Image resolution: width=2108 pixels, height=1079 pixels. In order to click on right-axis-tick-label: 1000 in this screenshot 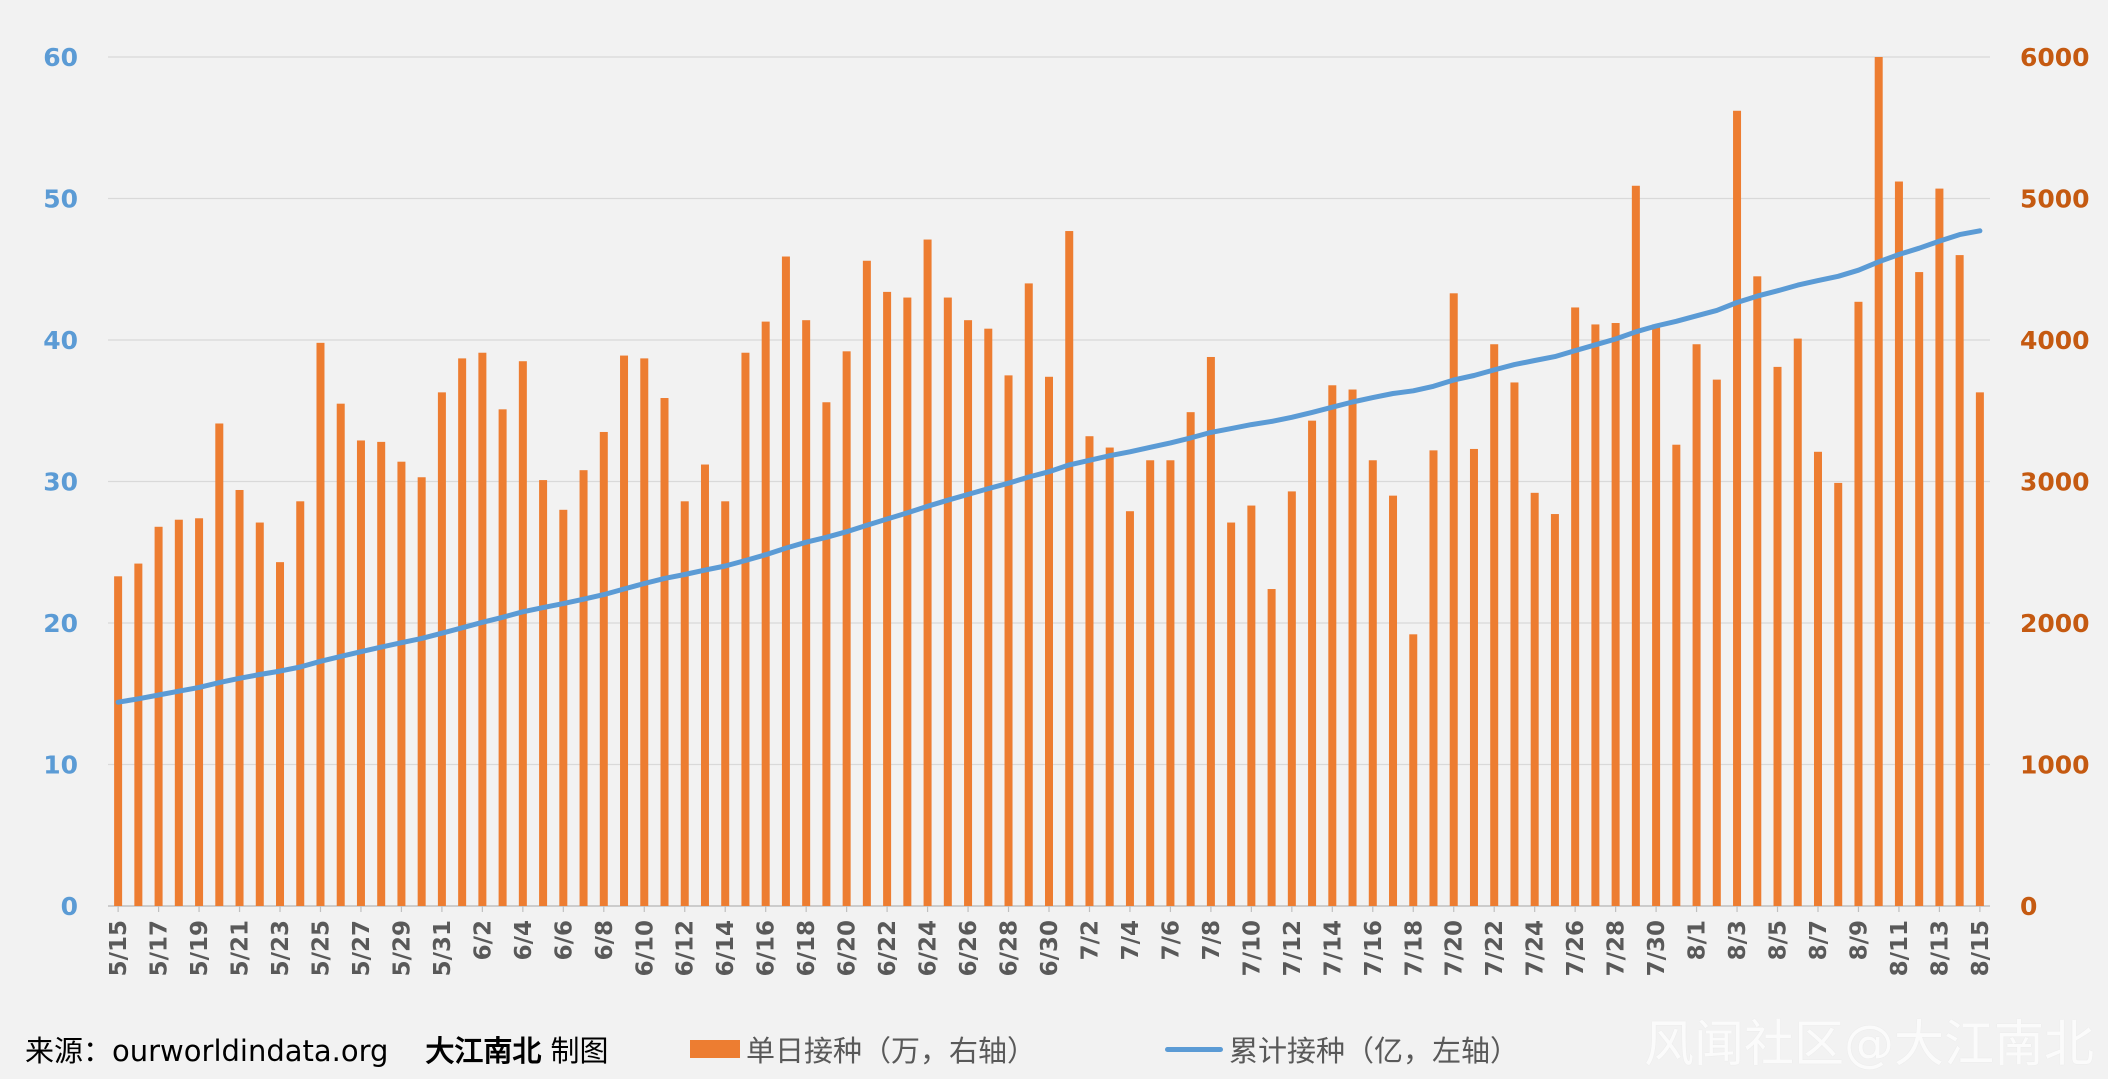, I will do `click(2055, 765)`.